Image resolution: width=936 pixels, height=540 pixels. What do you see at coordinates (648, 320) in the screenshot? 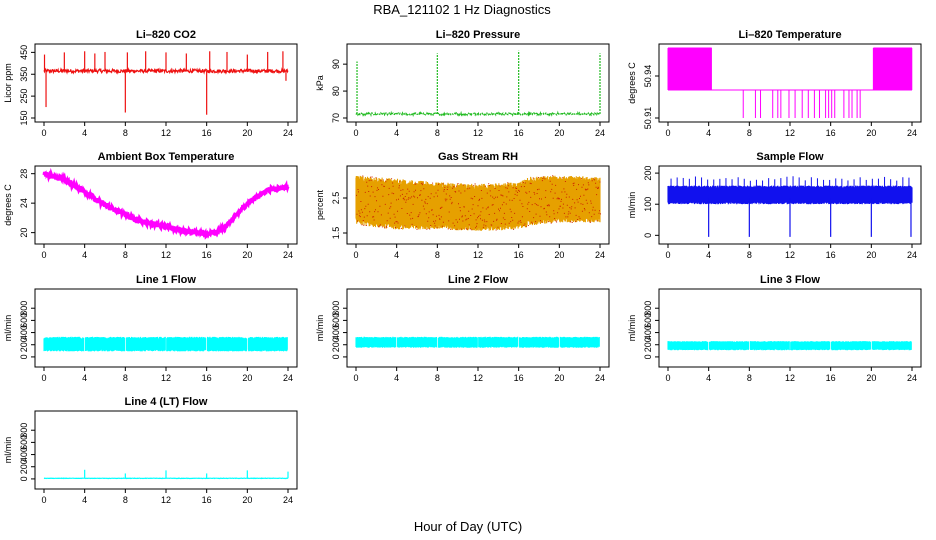
I see `panel-9-ytick-label-4: 600` at bounding box center [648, 320].